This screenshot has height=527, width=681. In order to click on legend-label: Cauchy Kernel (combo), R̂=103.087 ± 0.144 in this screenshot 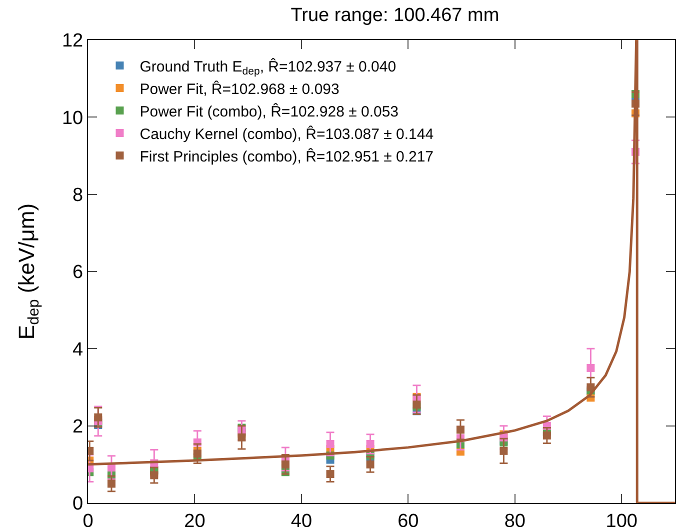, I will do `click(287, 134)`.